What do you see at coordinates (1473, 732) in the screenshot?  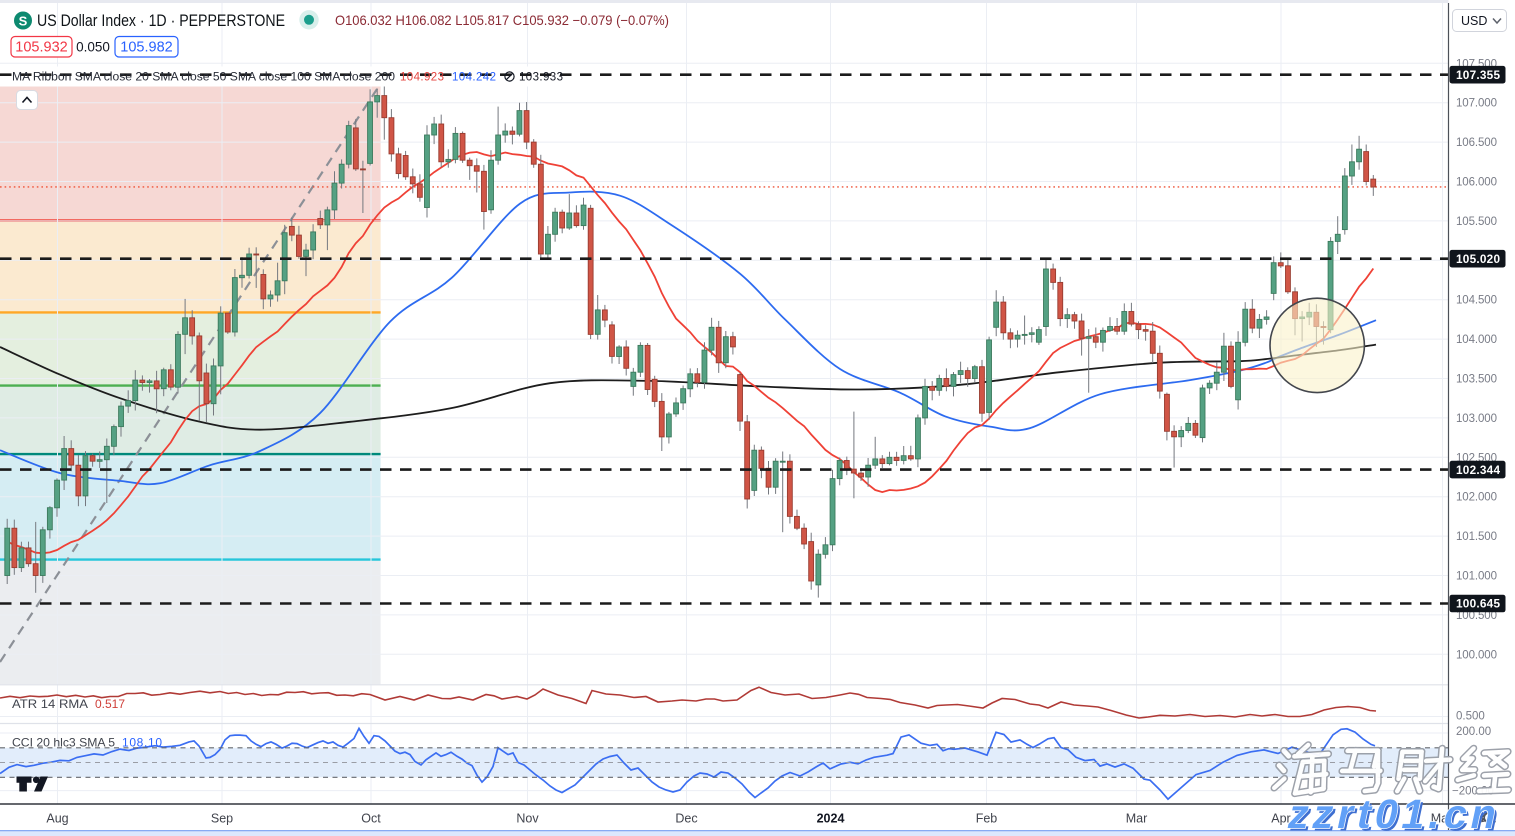 I see `svg-text: 200.00` at bounding box center [1473, 732].